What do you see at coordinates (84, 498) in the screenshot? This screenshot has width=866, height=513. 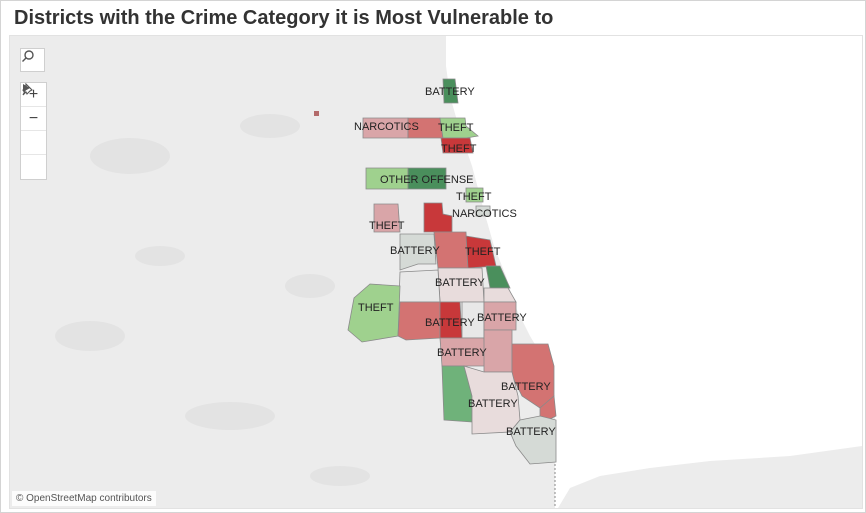 I see `map-attribution: © OpenStreetMap contributors` at bounding box center [84, 498].